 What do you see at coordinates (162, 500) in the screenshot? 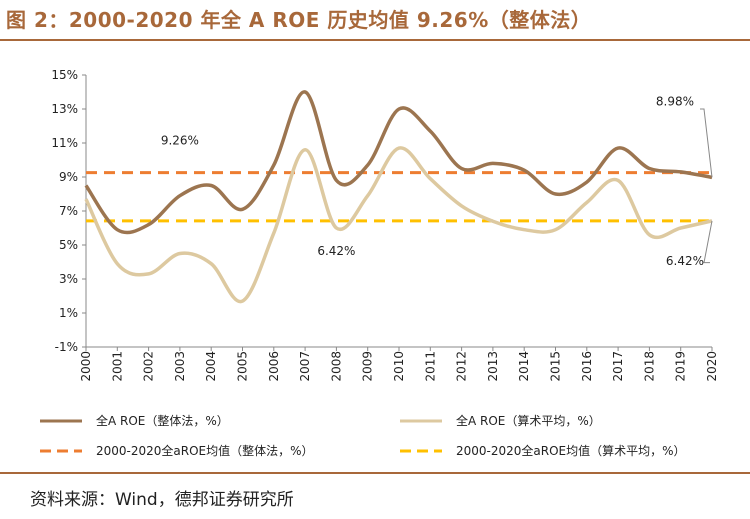
I see `source-note: 资料来源：Wind，德邦证券研究所` at bounding box center [162, 500].